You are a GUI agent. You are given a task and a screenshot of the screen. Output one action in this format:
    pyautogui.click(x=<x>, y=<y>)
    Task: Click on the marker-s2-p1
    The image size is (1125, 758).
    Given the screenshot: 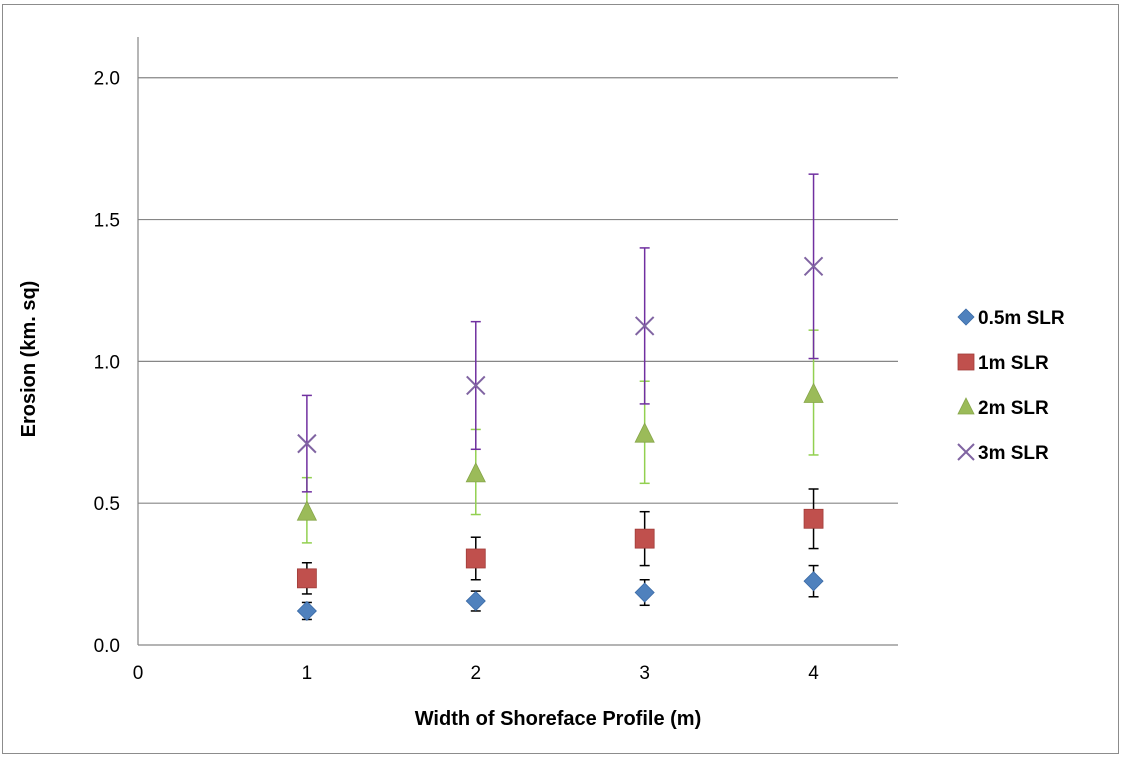 What is the action you would take?
    pyautogui.click(x=475, y=472)
    